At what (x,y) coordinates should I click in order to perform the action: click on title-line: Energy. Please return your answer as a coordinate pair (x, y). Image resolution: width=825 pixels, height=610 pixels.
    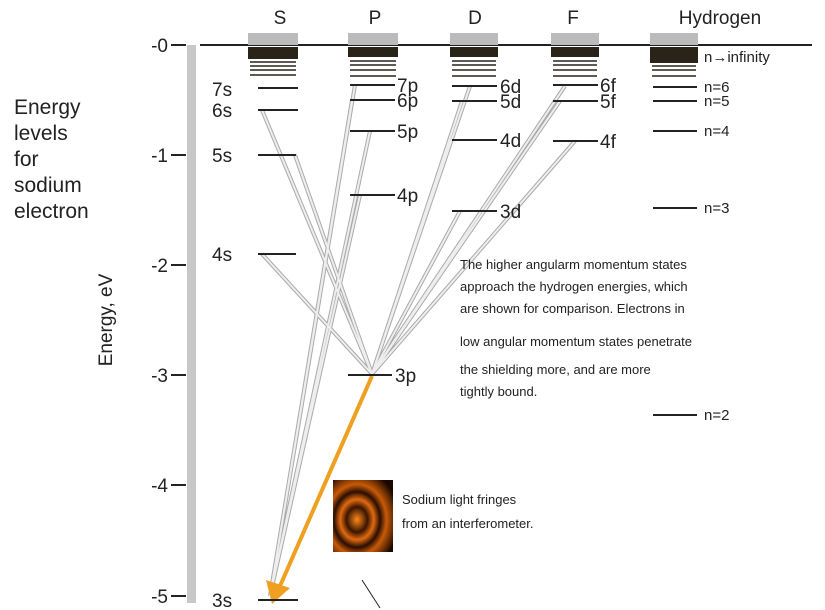
    Looking at the image, I should click on (47, 107).